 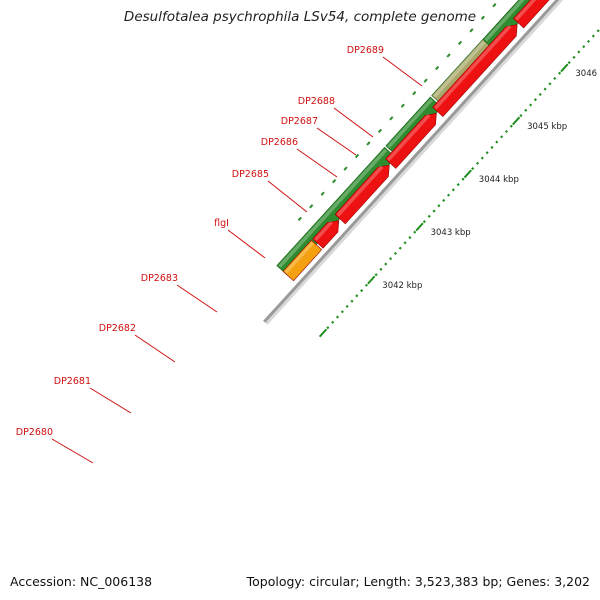 What do you see at coordinates (159, 278) in the screenshot?
I see `gene-label: DP2683` at bounding box center [159, 278].